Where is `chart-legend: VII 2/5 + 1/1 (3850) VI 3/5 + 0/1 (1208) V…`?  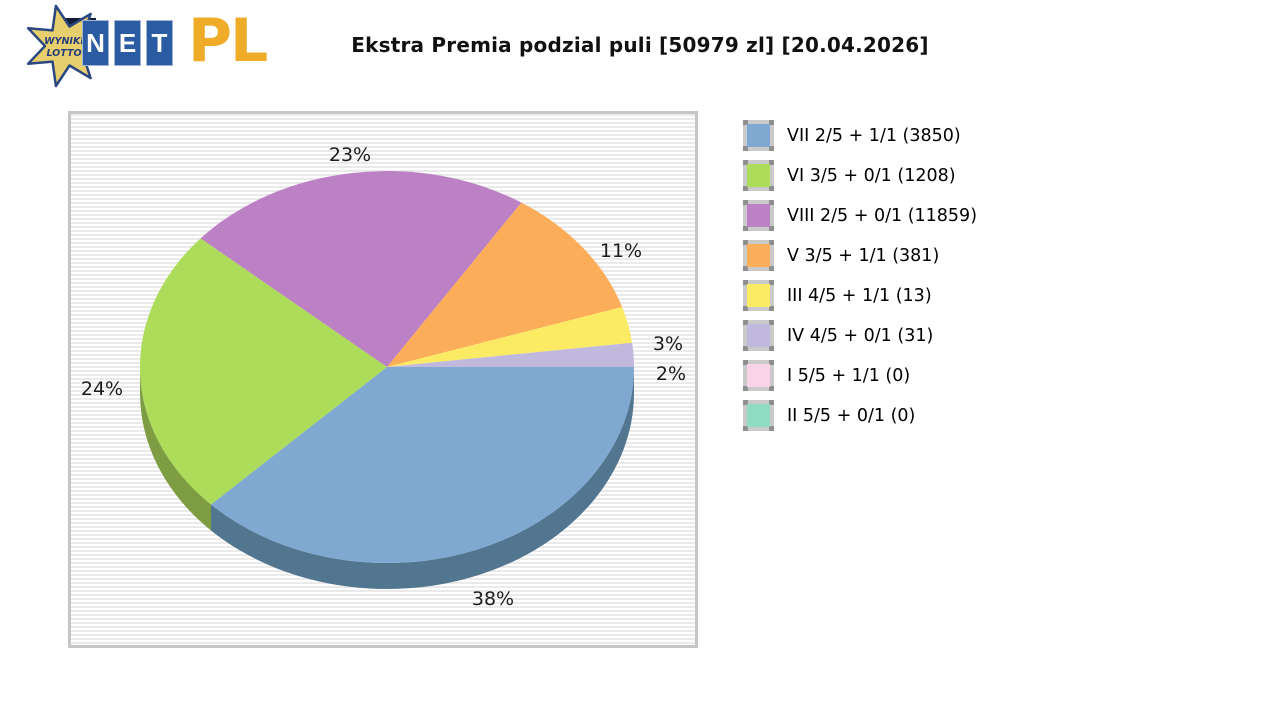
chart-legend: VII 2/5 + 1/1 (3850) VI 3/5 + 0/1 (1208) V… is located at coordinates (860, 280).